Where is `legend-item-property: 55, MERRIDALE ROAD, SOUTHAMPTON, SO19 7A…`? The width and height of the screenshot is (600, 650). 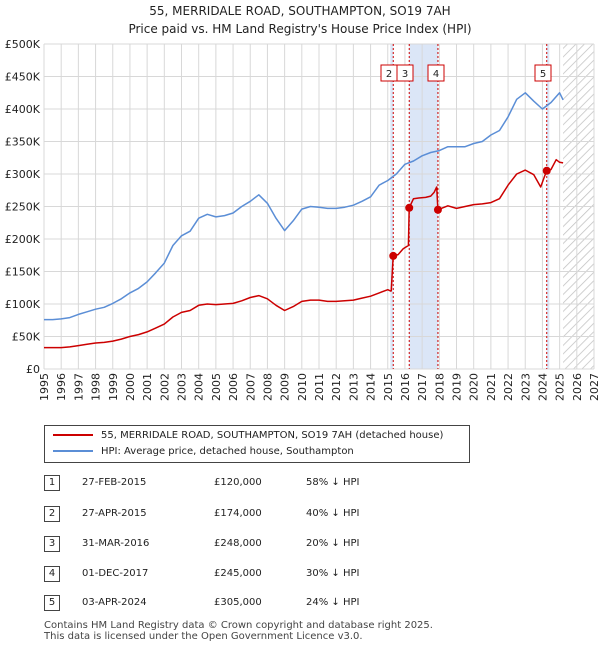 legend-item-property: 55, MERRIDALE ROAD, SOUTHAMPTON, SO19 7A… is located at coordinates (248, 436).